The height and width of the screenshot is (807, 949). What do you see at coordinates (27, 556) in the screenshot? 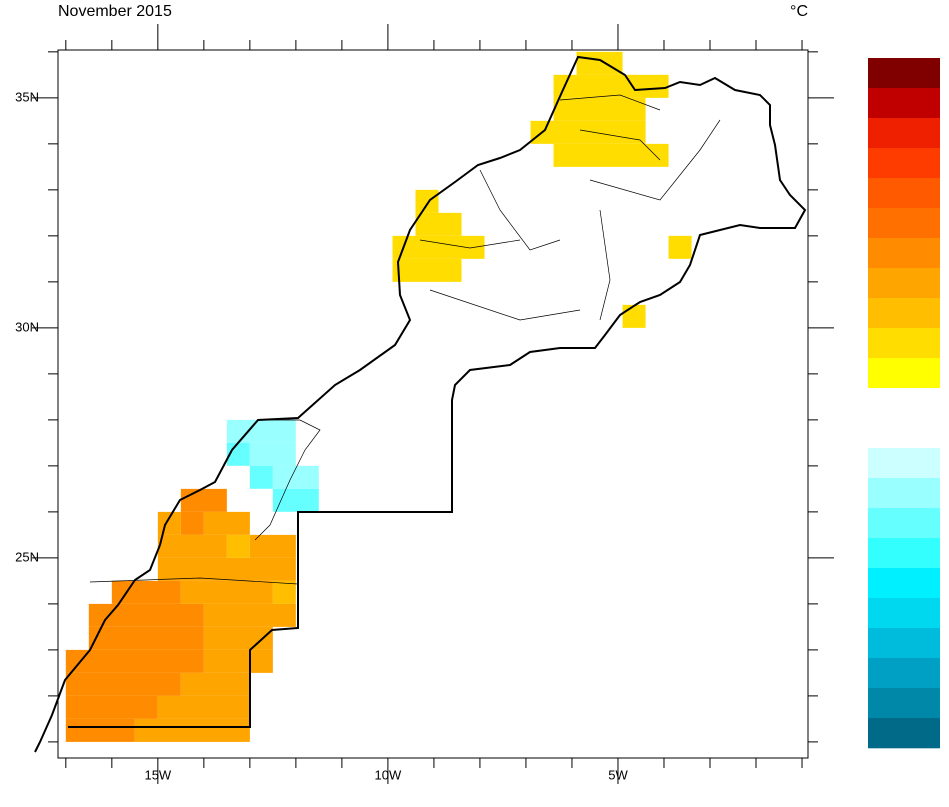
I see `y-tick-label: 25N` at bounding box center [27, 556].